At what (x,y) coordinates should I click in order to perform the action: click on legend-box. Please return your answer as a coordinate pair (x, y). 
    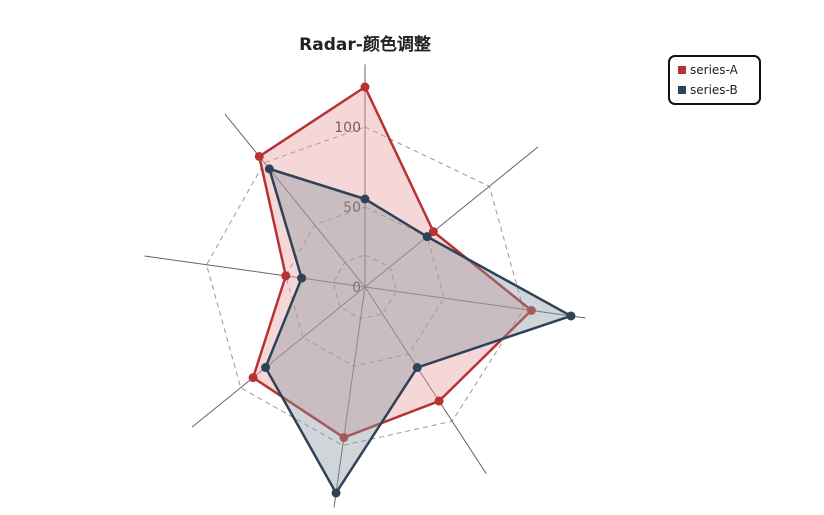
    Looking at the image, I should click on (714, 80).